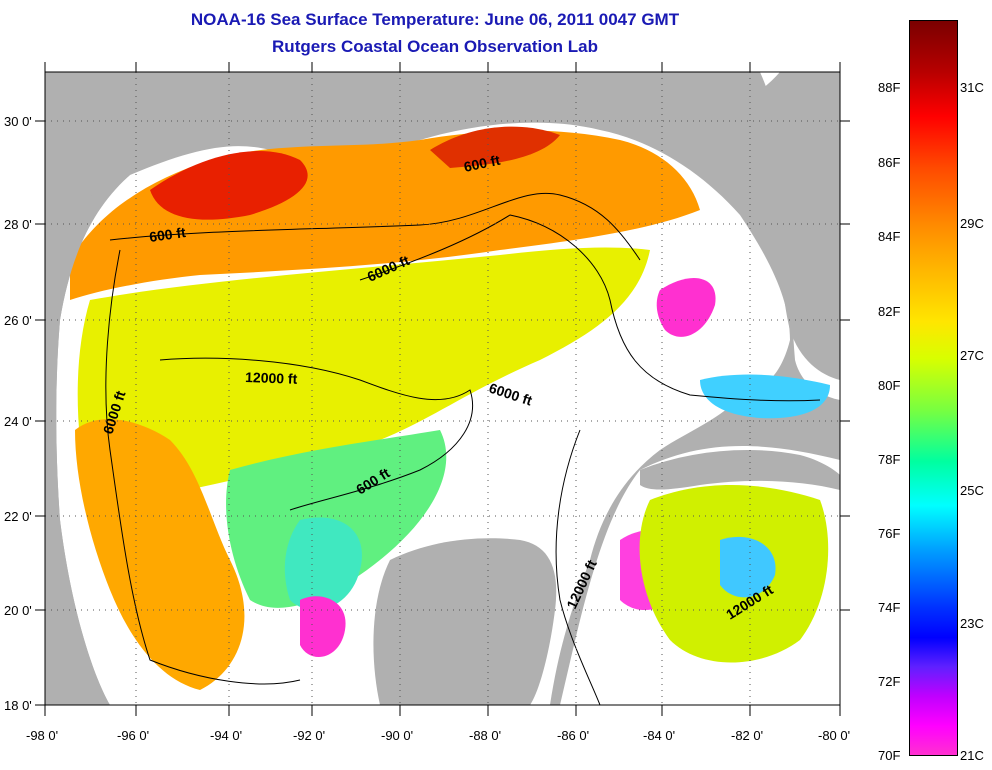 The image size is (992, 770). What do you see at coordinates (972, 355) in the screenshot?
I see `colorbar-label-c: 27C` at bounding box center [972, 355].